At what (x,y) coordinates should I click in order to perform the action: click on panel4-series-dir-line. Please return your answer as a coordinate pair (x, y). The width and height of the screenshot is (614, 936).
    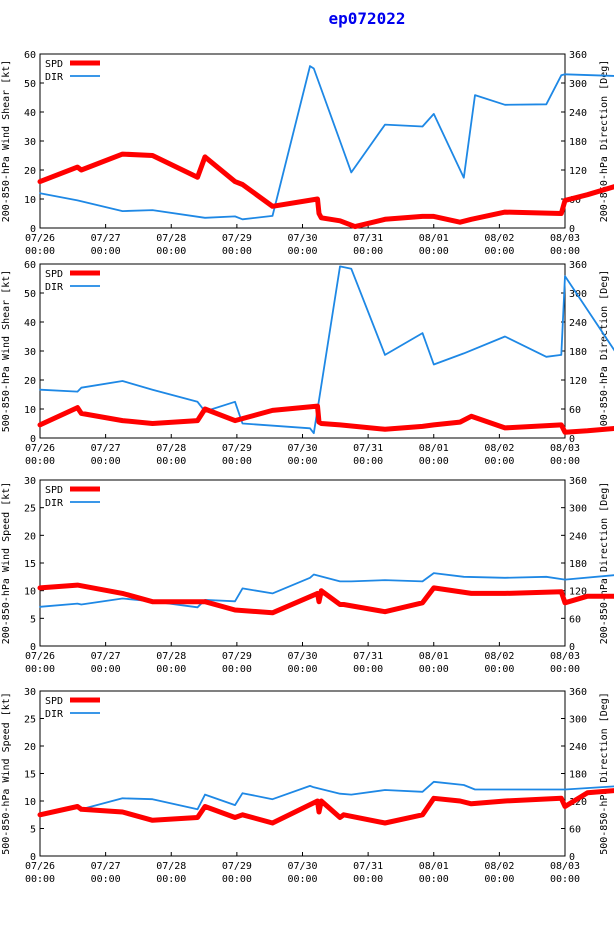
    Looking at the image, I should click on (326, 798).